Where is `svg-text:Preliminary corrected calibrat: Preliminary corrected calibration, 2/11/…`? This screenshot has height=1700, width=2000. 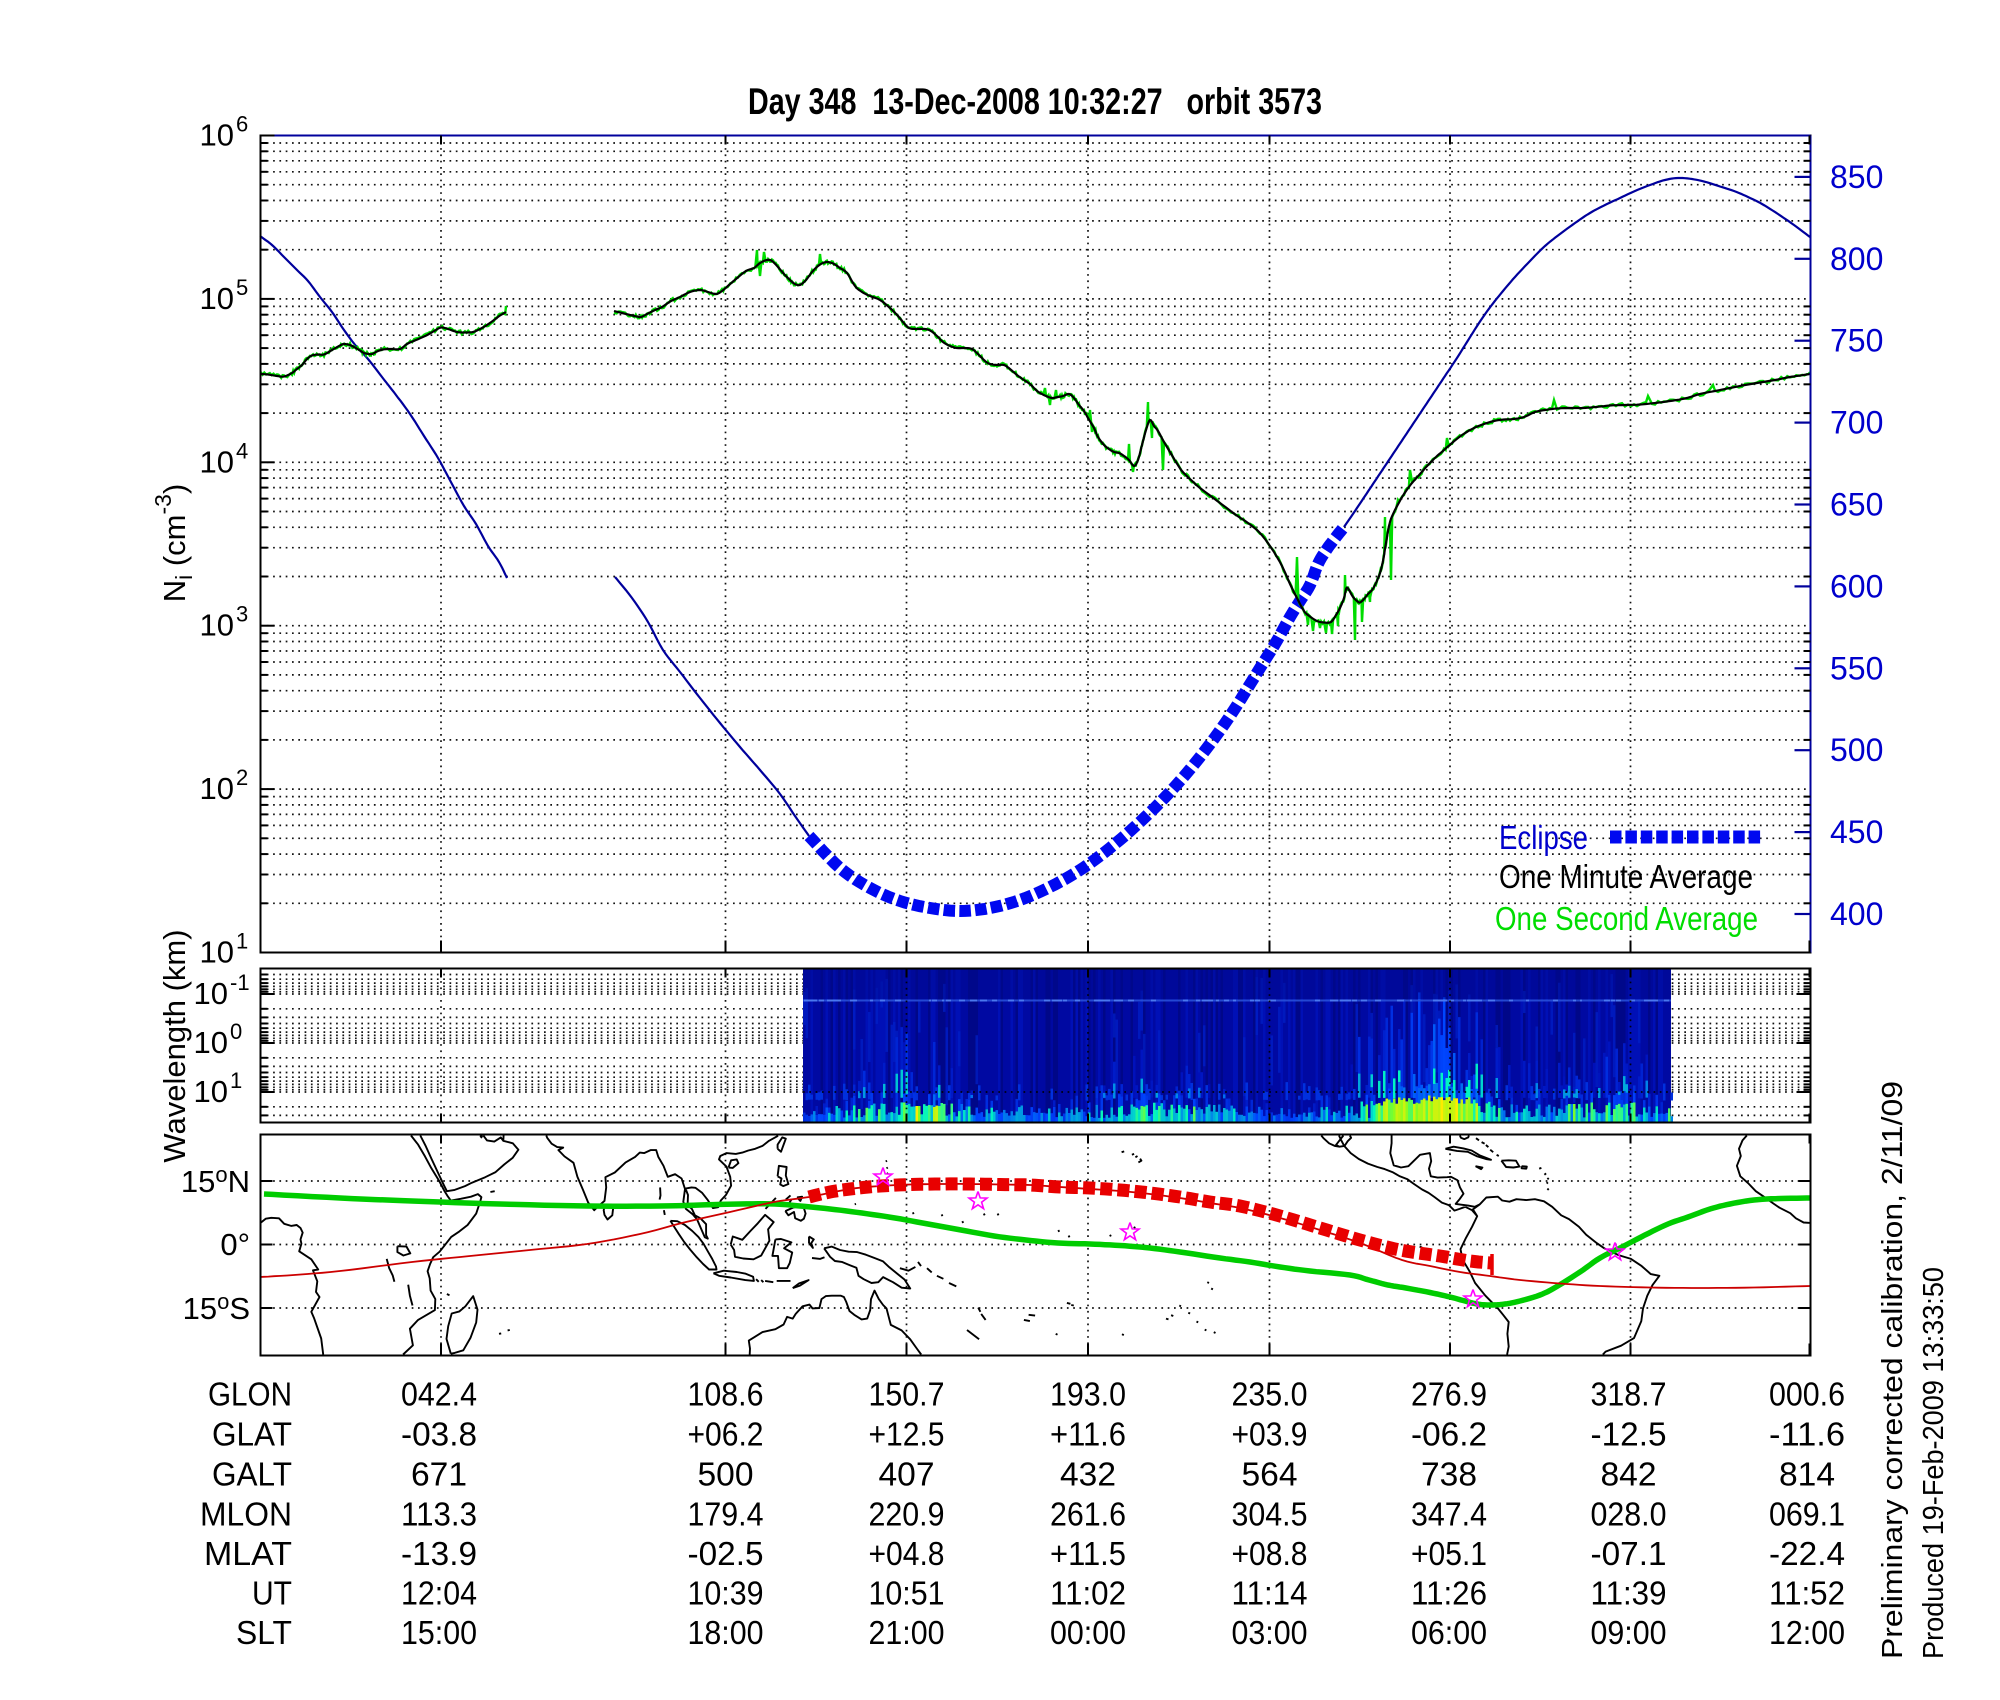 svg-text:Preliminary corrected calibrat: Preliminary corrected calibration, 2/11/… is located at coordinates (1893, 1370).